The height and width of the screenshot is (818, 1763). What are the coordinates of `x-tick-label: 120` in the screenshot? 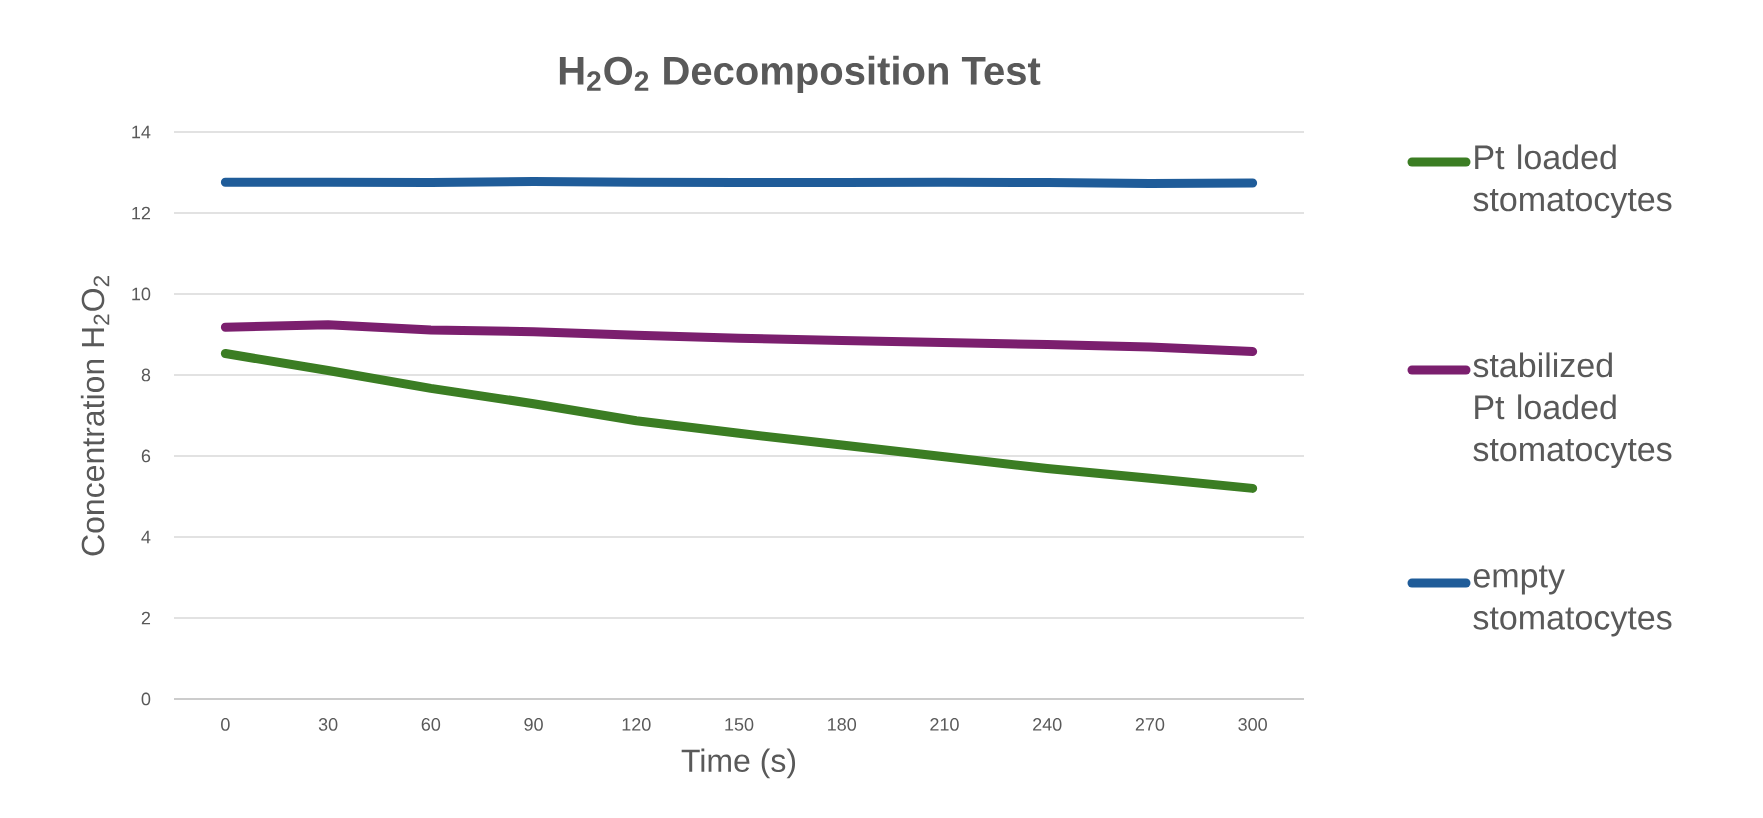 It's located at (636, 724).